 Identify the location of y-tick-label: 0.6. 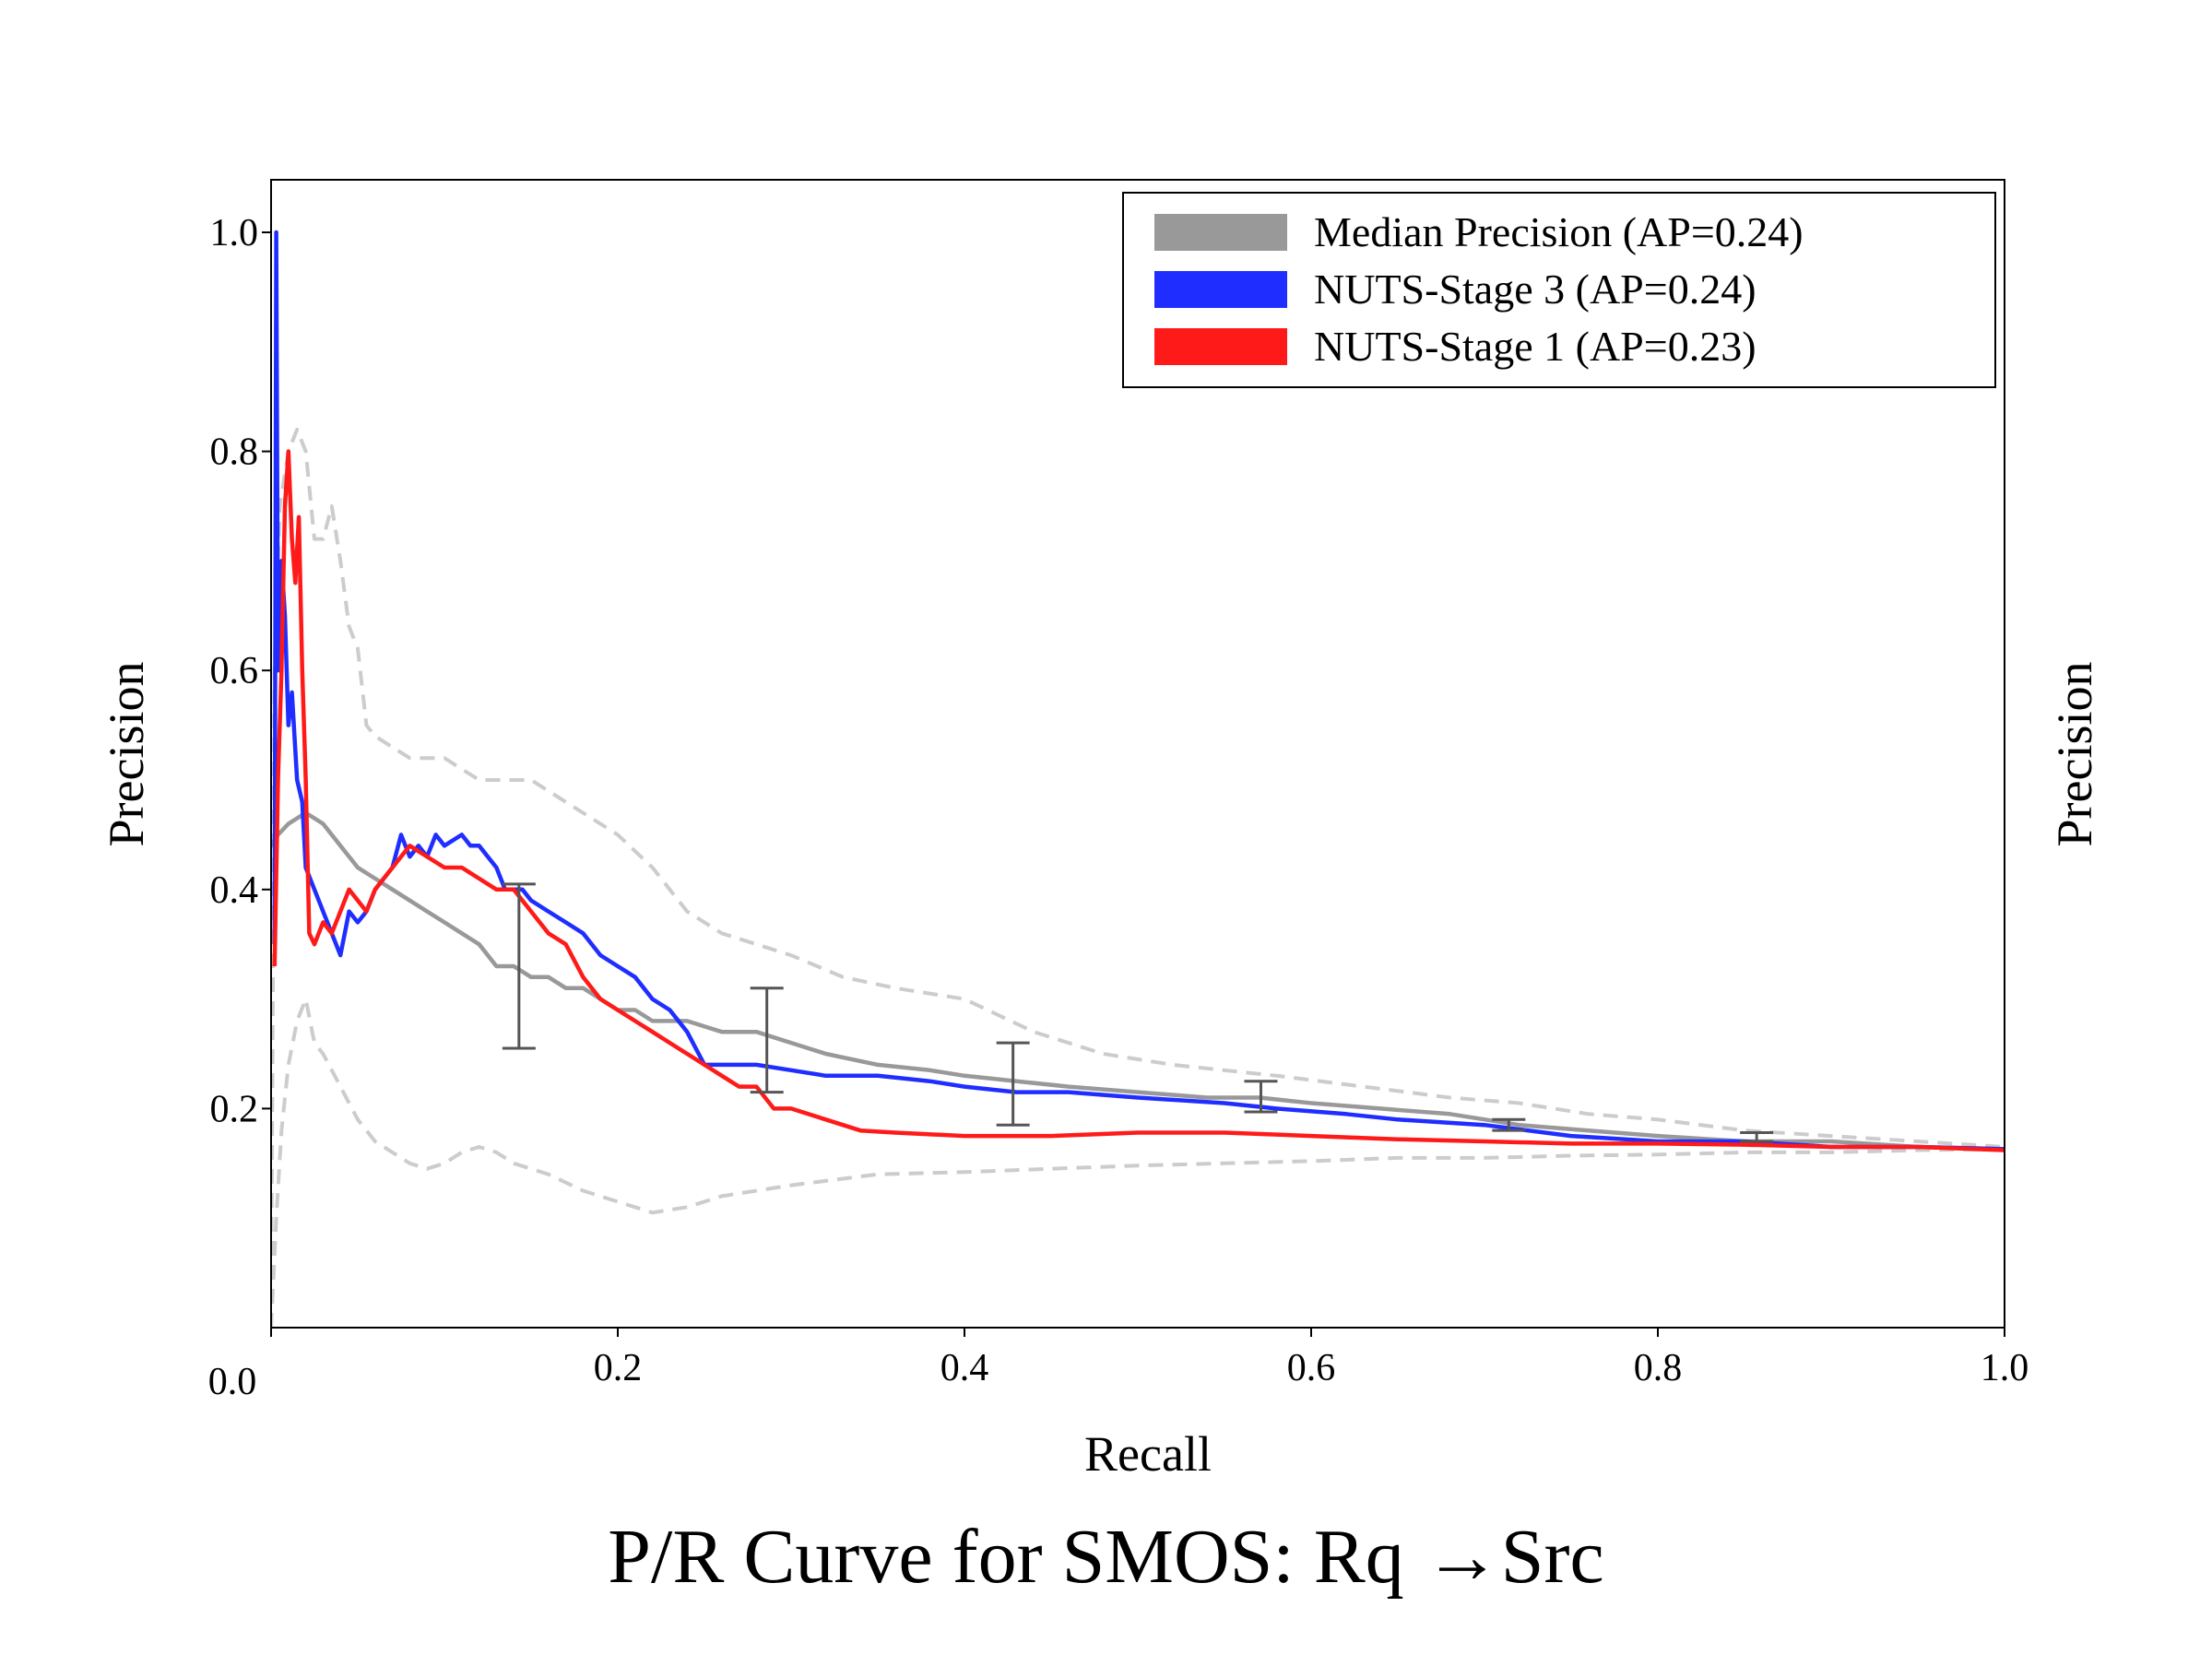
(235, 671).